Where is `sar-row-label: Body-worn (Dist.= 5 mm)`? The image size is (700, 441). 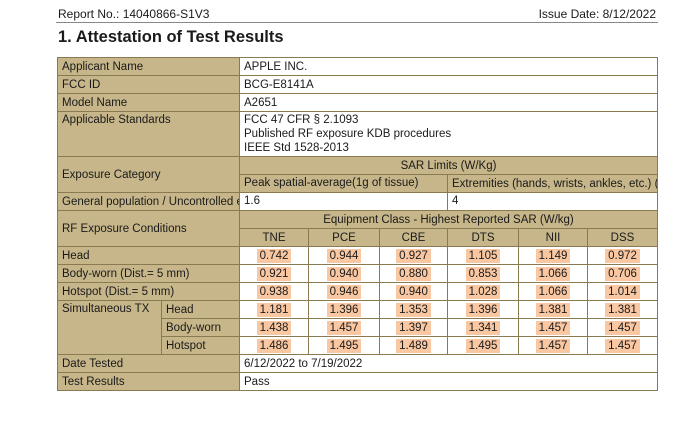 sar-row-label: Body-worn (Dist.= 5 mm) is located at coordinates (148, 273).